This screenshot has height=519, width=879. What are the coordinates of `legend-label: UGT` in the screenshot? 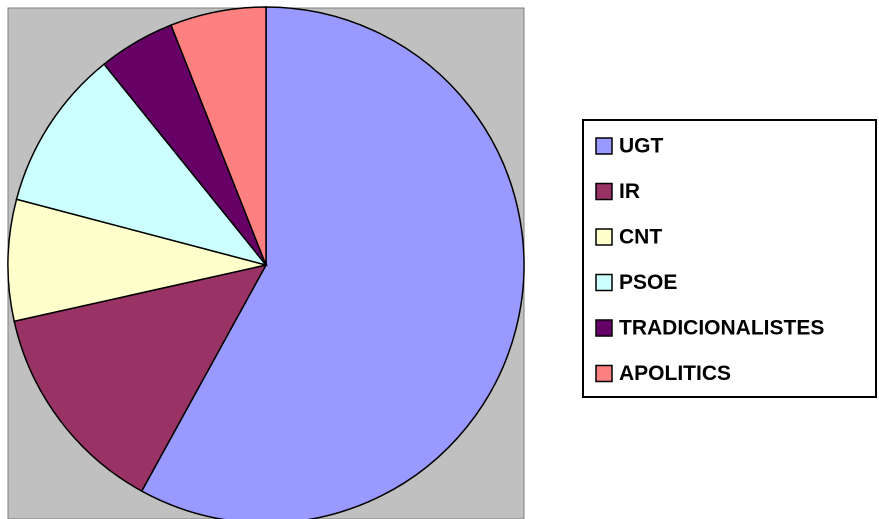 It's located at (641, 146).